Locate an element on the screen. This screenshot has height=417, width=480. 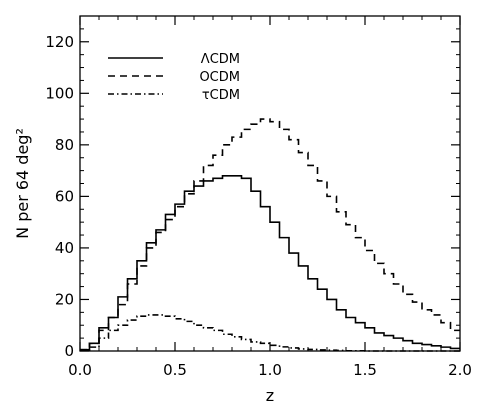
legend-label-1: OCDM is located at coordinates (219, 77).